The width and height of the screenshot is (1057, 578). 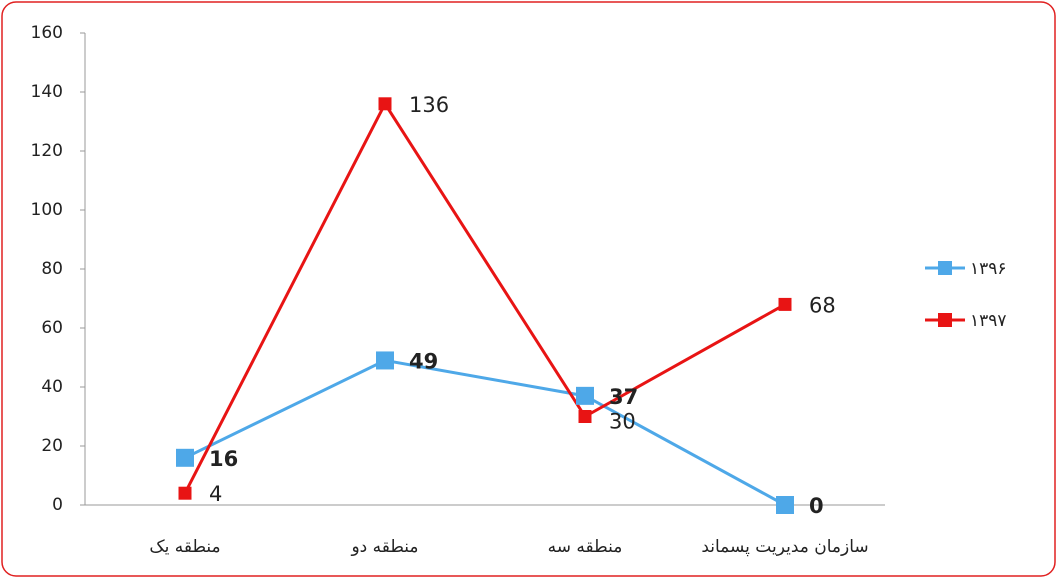 I want to click on data-label: 49, so click(x=423, y=361).